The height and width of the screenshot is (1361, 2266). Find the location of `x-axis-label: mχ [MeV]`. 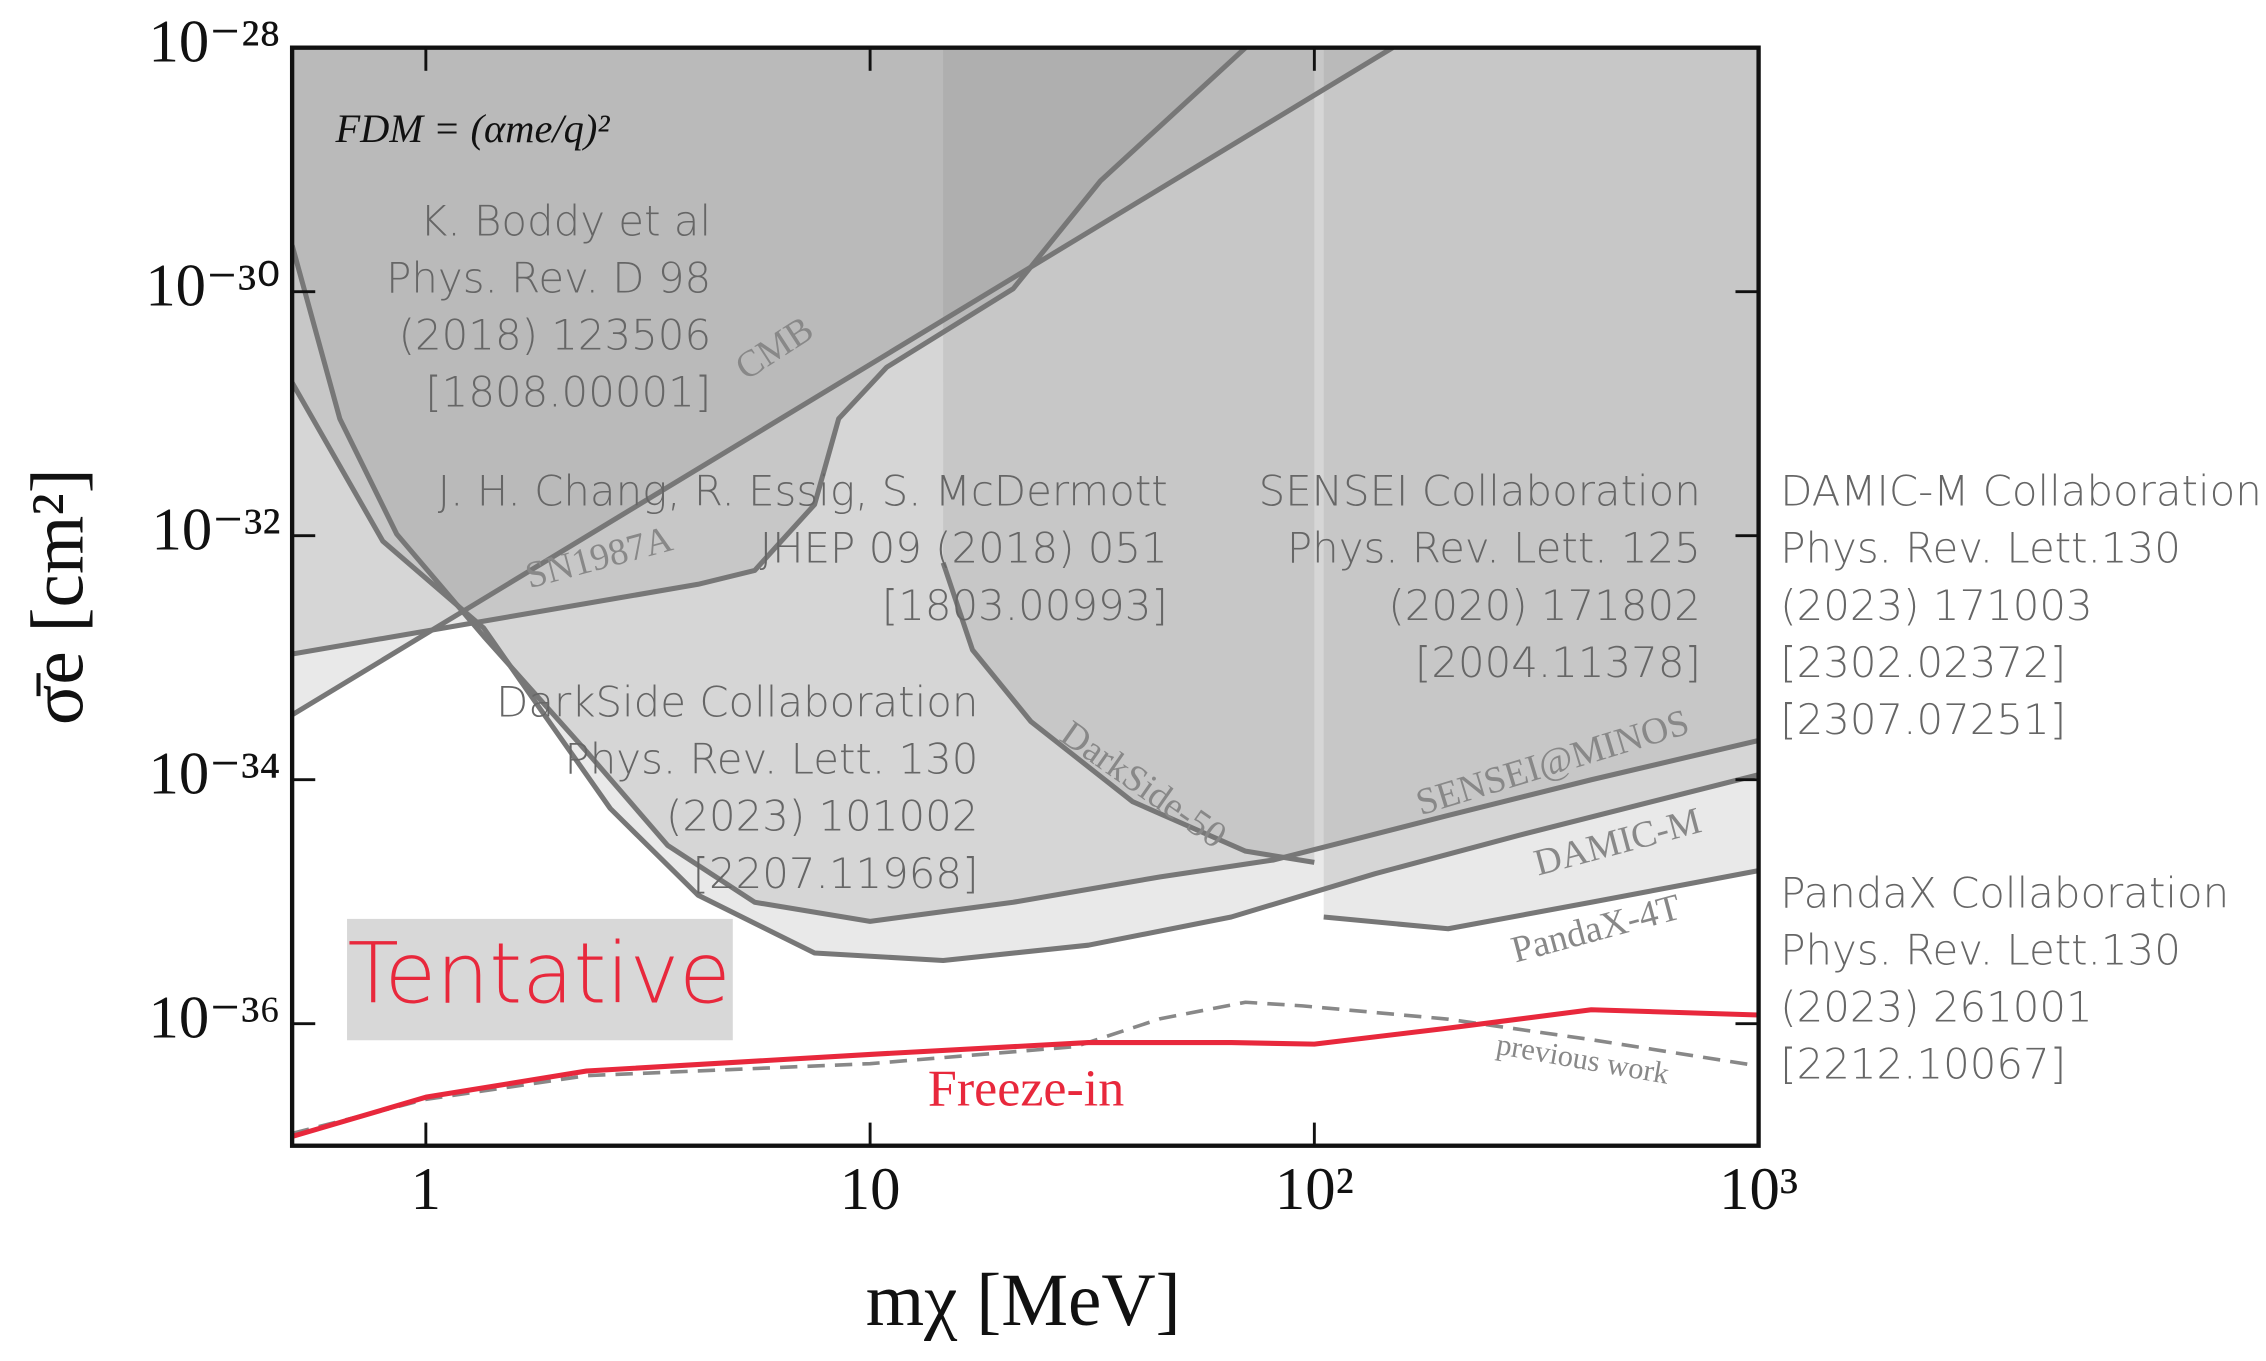

x-axis-label: mχ [MeV] is located at coordinates (1023, 1300).